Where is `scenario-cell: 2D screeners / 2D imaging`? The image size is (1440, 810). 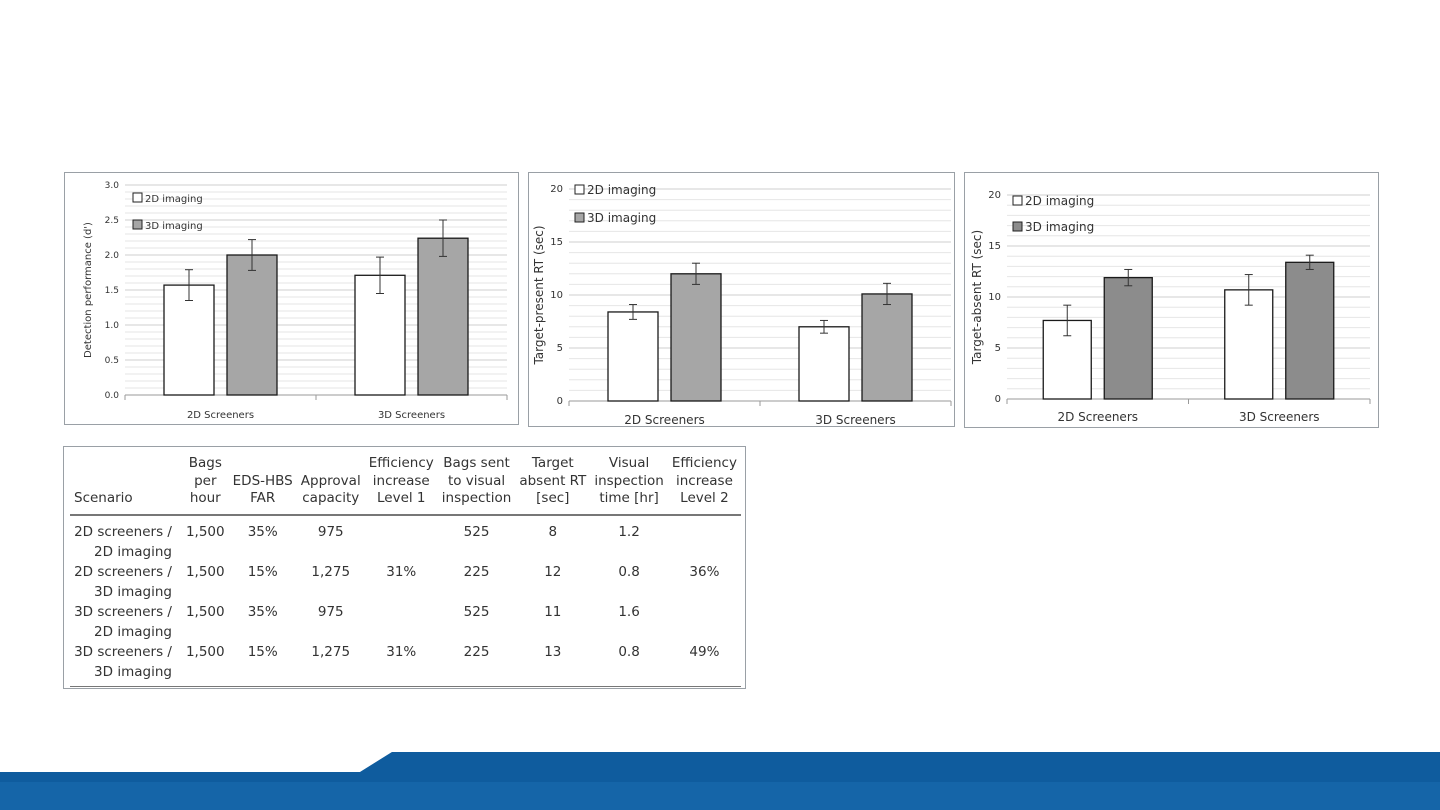
scenario-cell: 2D screeners / 2D imaging is located at coordinates (123, 541).